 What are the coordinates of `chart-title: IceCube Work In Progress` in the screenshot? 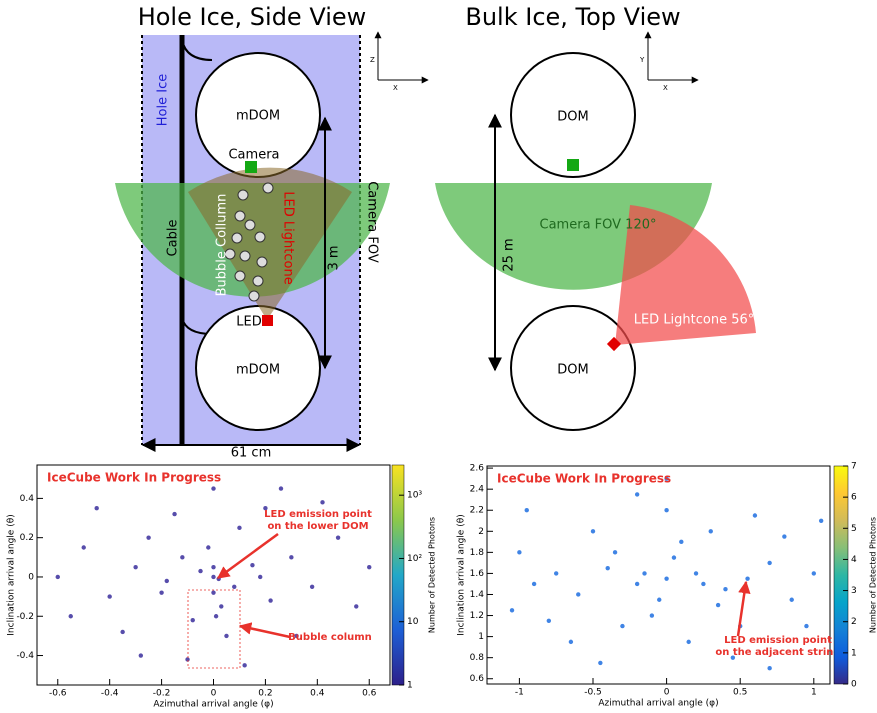 It's located at (134, 478).